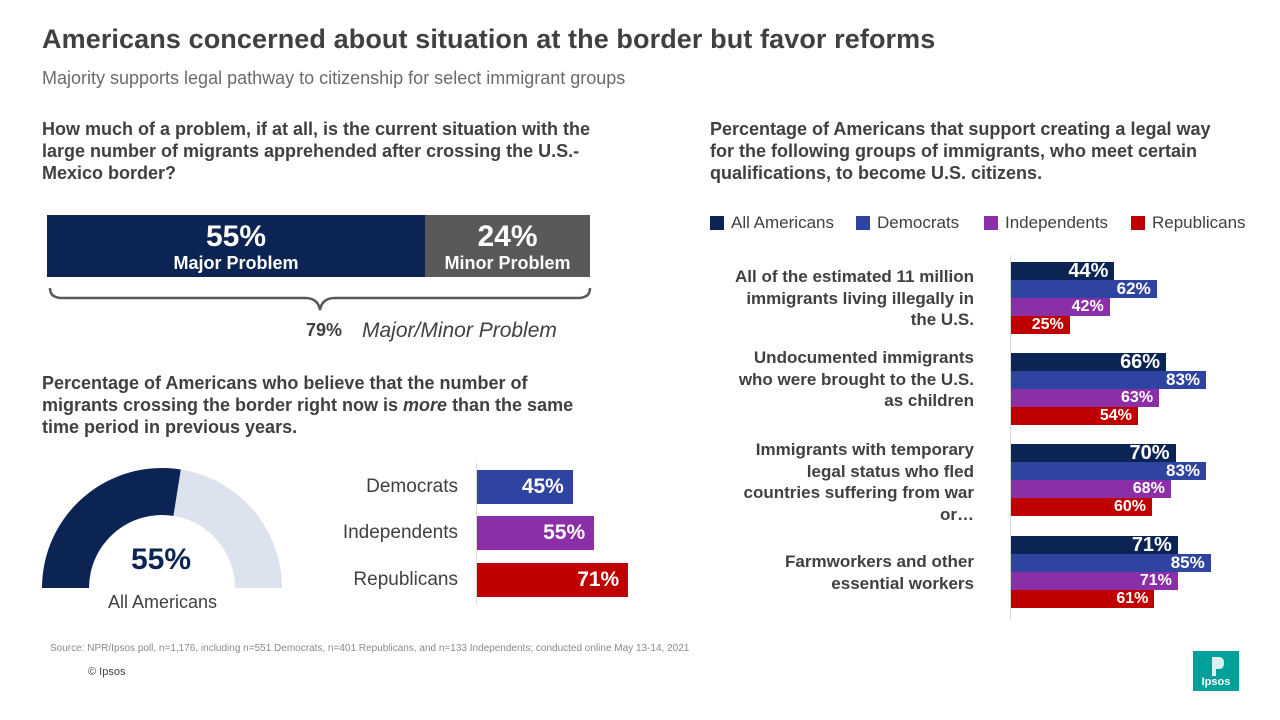  I want to click on support-bar-independents-4: 71%, so click(1094, 581).